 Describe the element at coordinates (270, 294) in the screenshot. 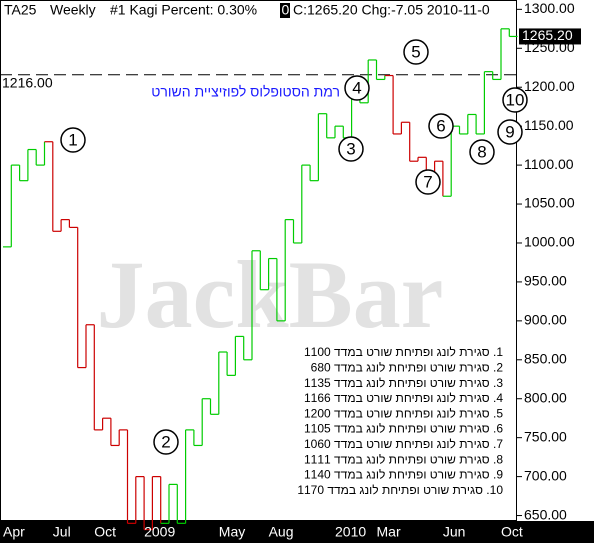

I see `watermark: JackBar` at that location.